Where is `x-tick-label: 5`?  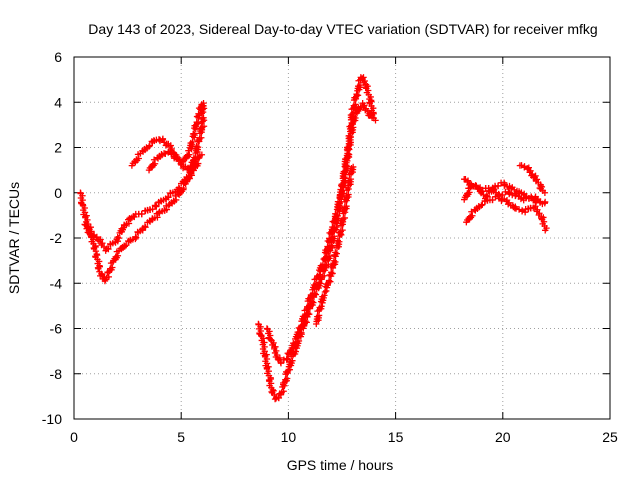
x-tick-label: 5 is located at coordinates (181, 437).